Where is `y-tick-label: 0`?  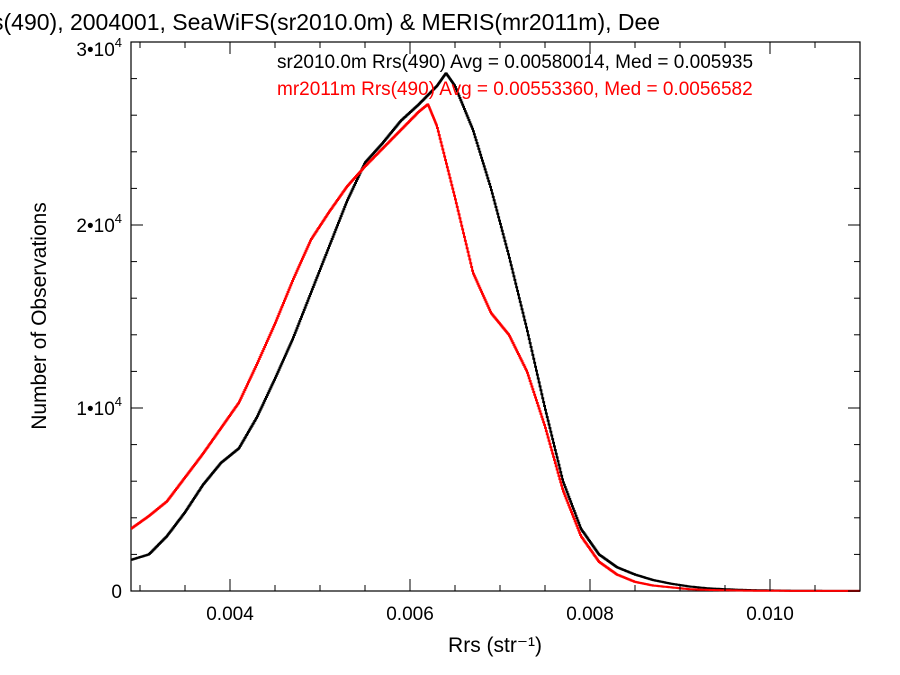
y-tick-label: 0 is located at coordinates (116, 592).